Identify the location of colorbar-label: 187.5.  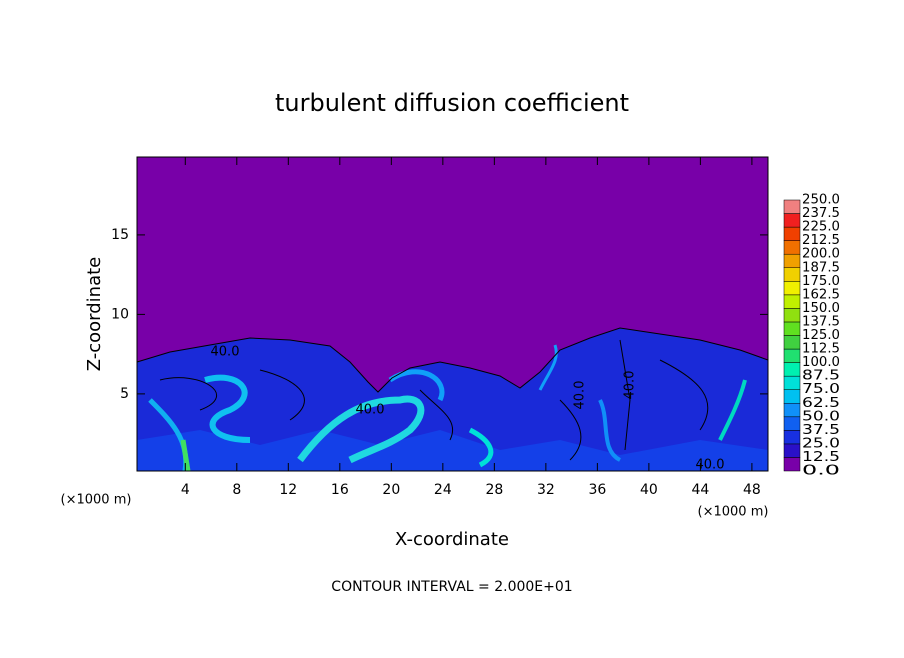
(821, 267).